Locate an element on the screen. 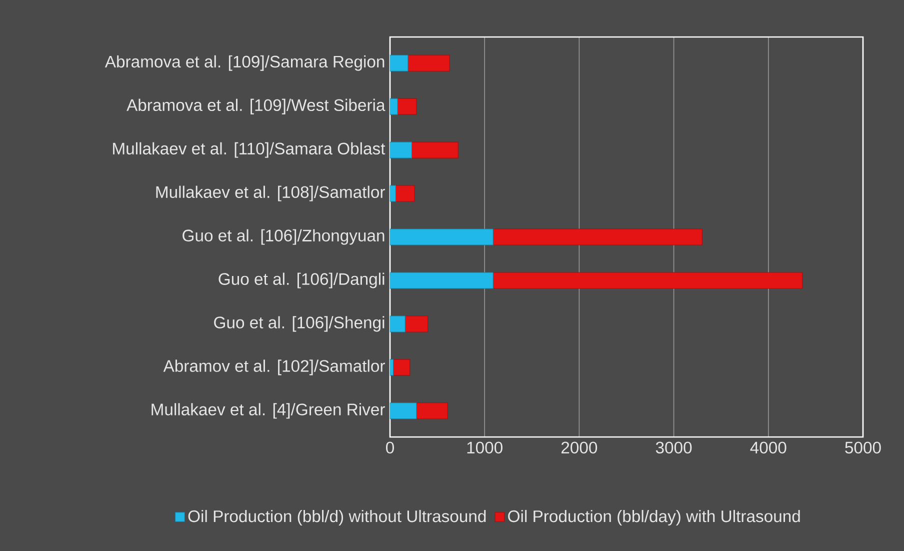 Image resolution: width=904 pixels, height=551 pixels. y-tick-label: Guo et al. [106]/Shengi is located at coordinates (299, 324).